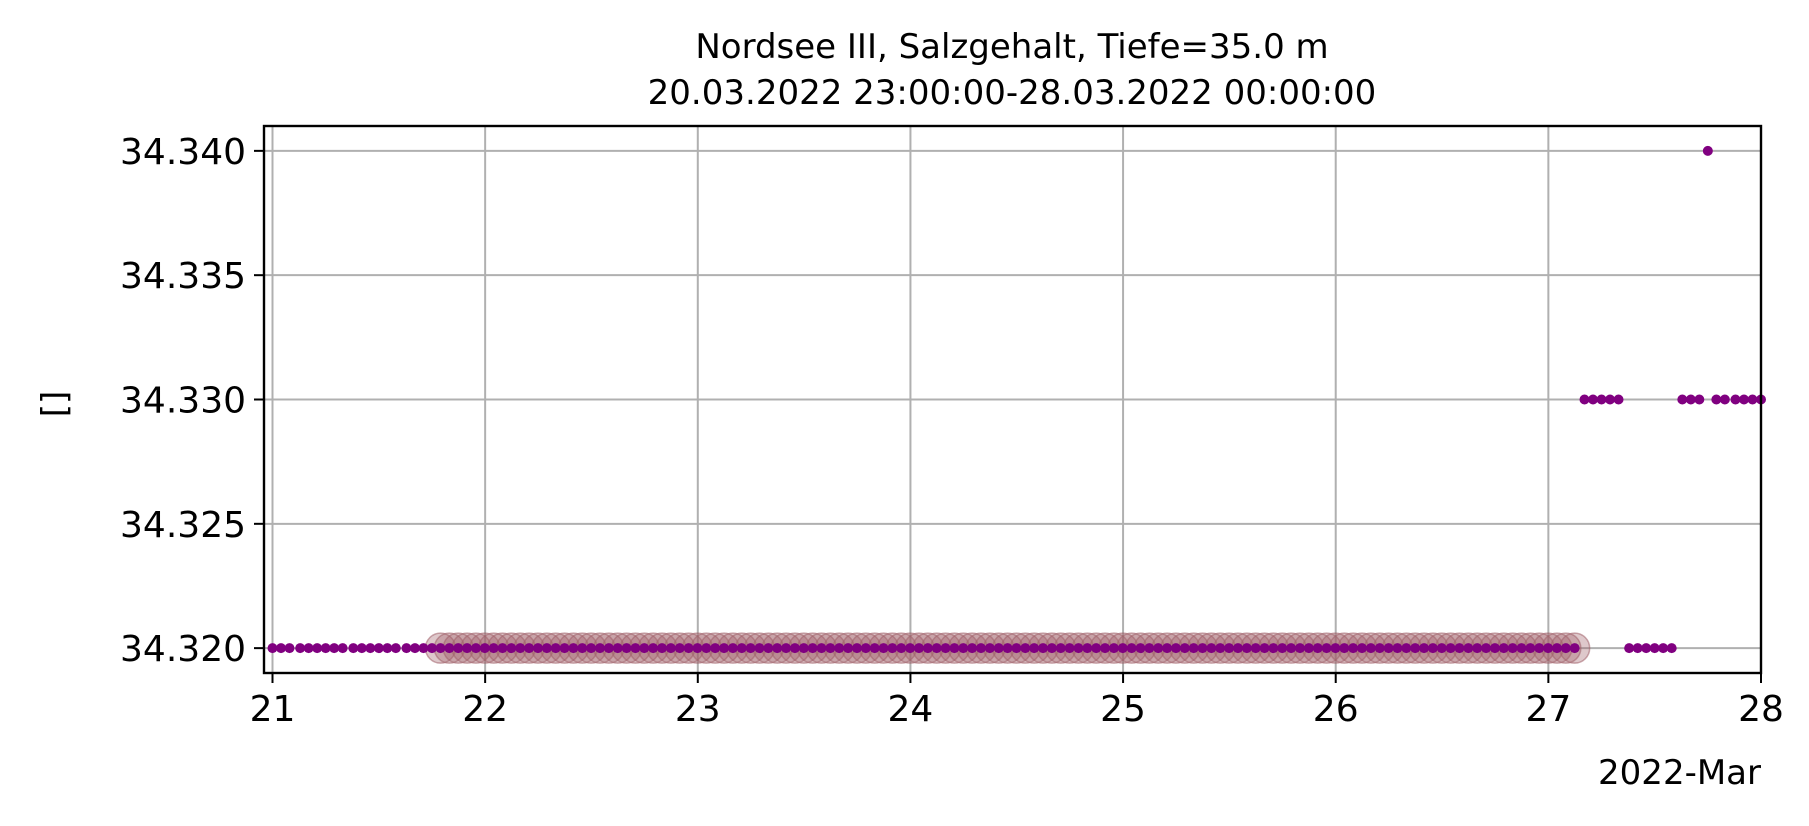  What do you see at coordinates (183, 276) in the screenshot?
I see `y-tick-label: 34.335` at bounding box center [183, 276].